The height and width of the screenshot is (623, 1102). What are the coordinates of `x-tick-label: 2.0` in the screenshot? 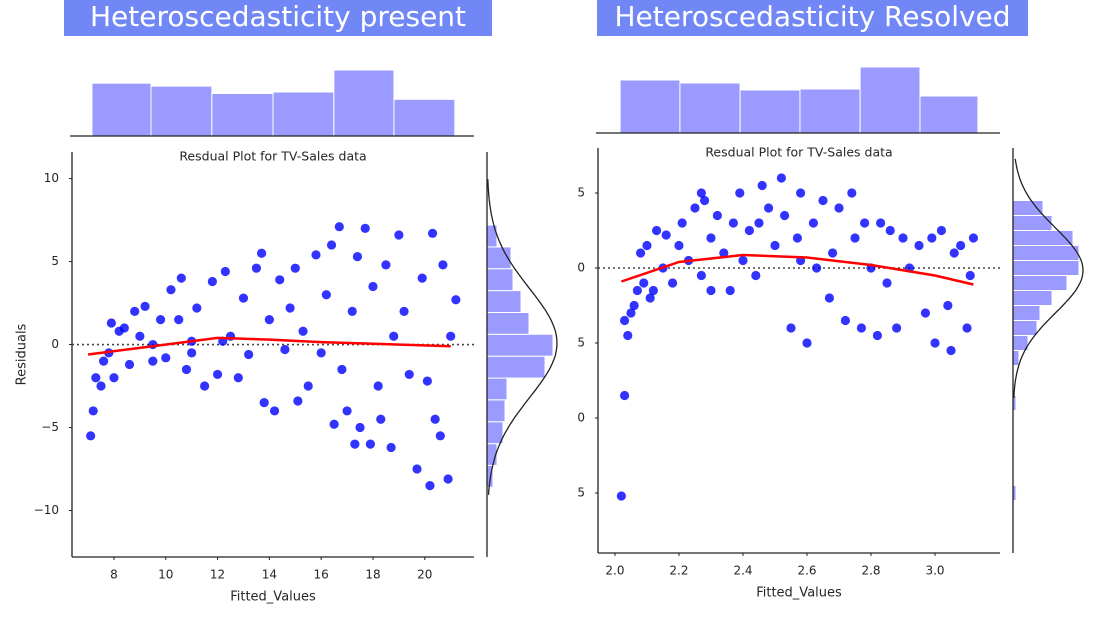 It's located at (614, 571).